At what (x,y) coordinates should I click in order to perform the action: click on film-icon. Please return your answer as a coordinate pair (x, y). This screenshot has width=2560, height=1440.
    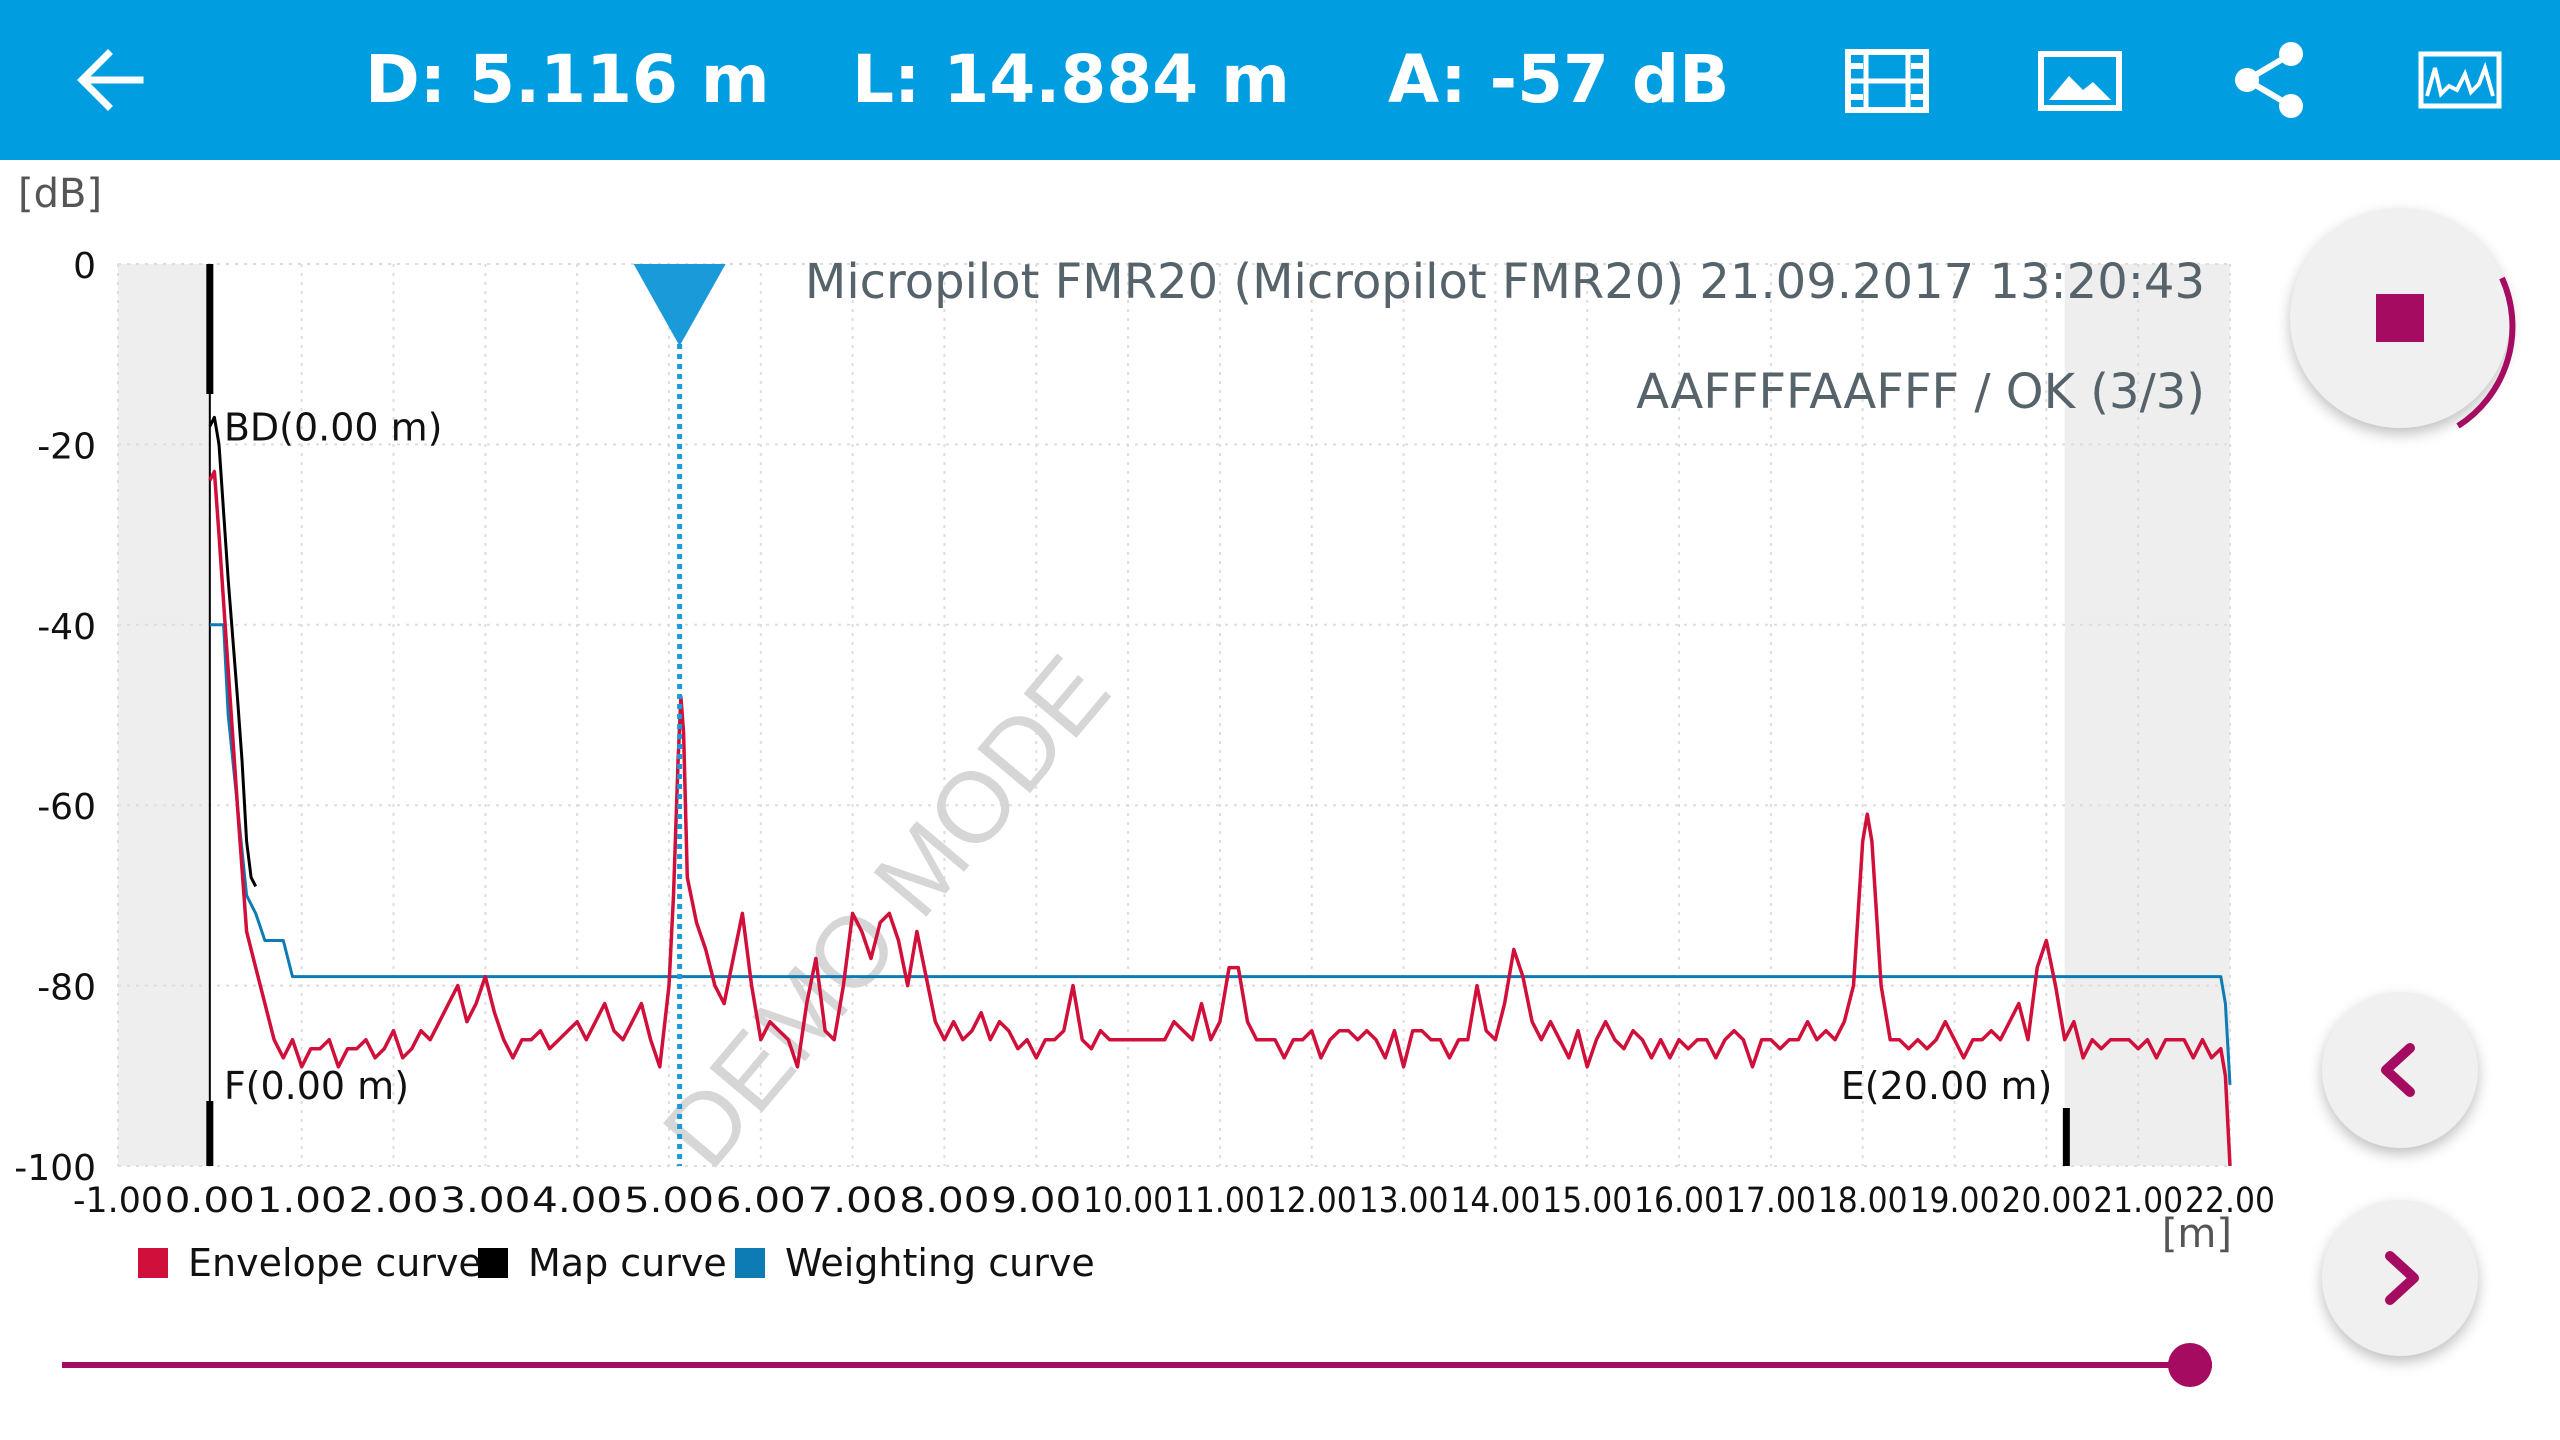
    Looking at the image, I should click on (1887, 81).